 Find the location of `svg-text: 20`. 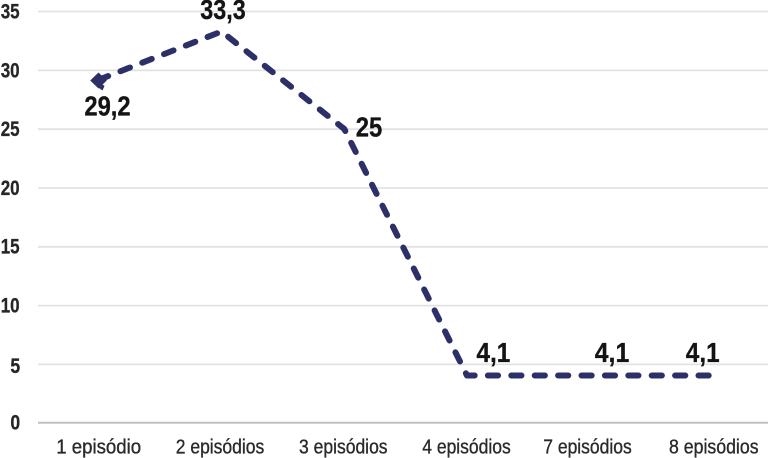

svg-text: 20 is located at coordinates (10, 187).